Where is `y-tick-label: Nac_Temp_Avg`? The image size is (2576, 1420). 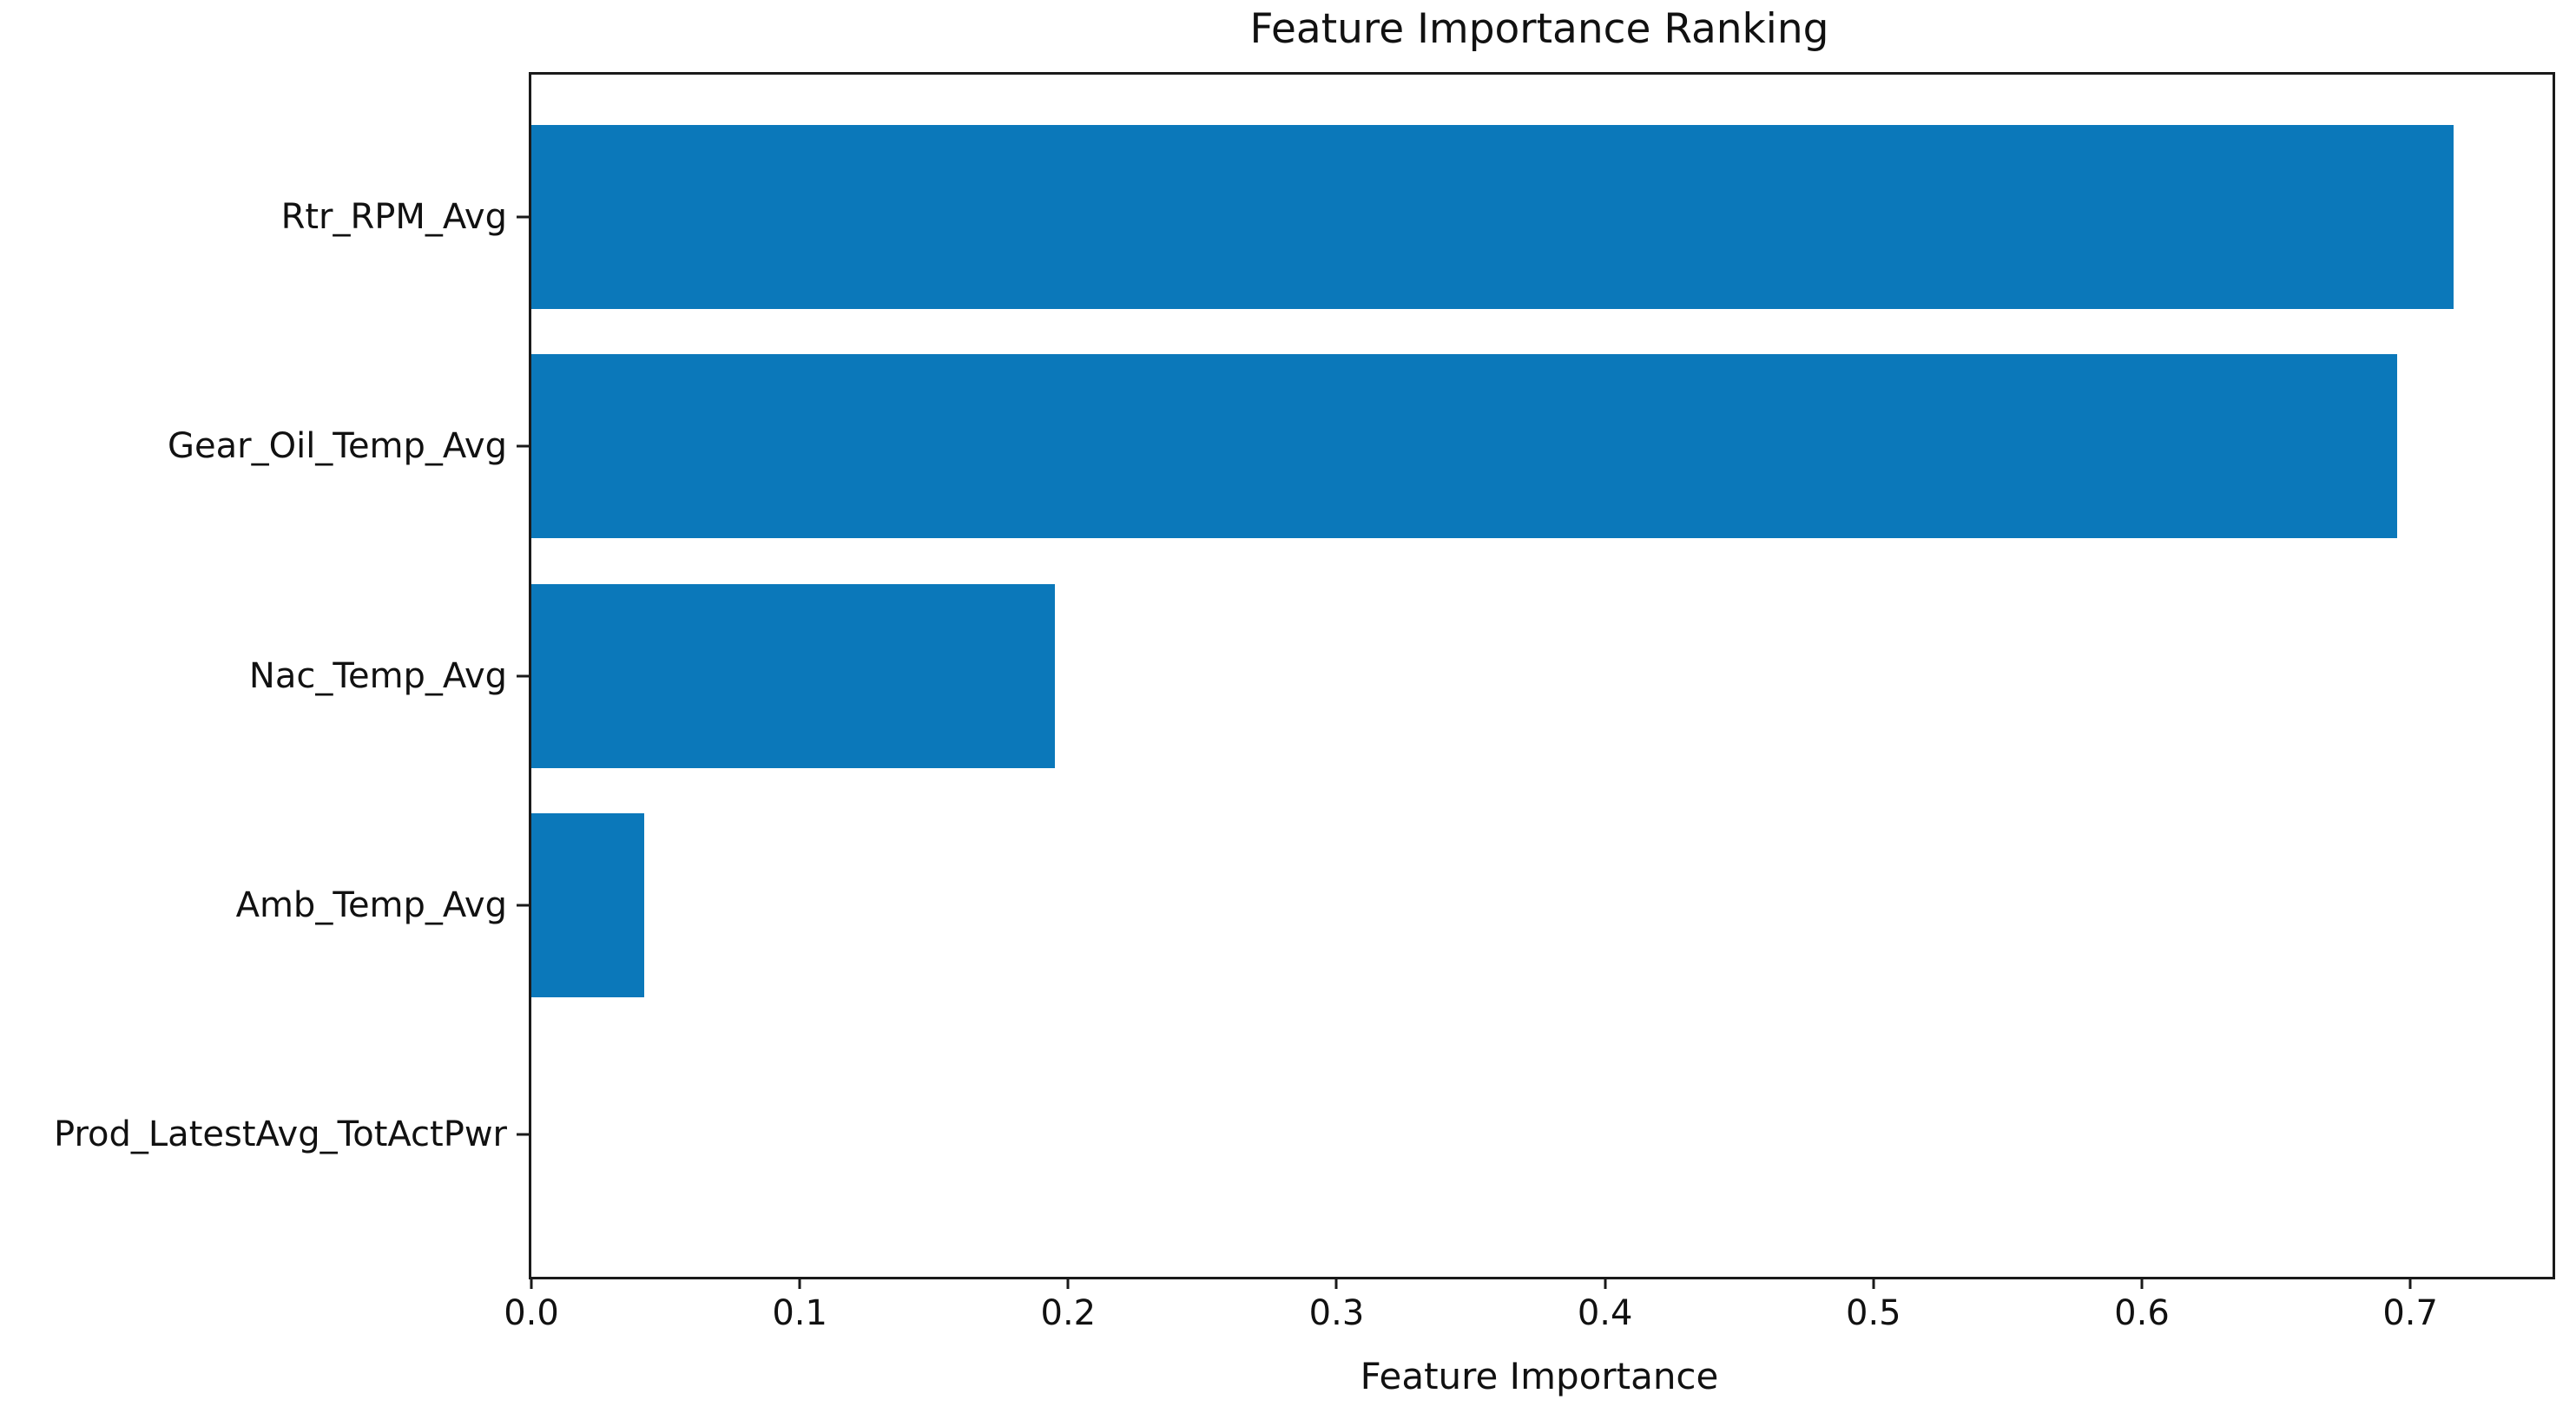 y-tick-label: Nac_Temp_Avg is located at coordinates (377, 675).